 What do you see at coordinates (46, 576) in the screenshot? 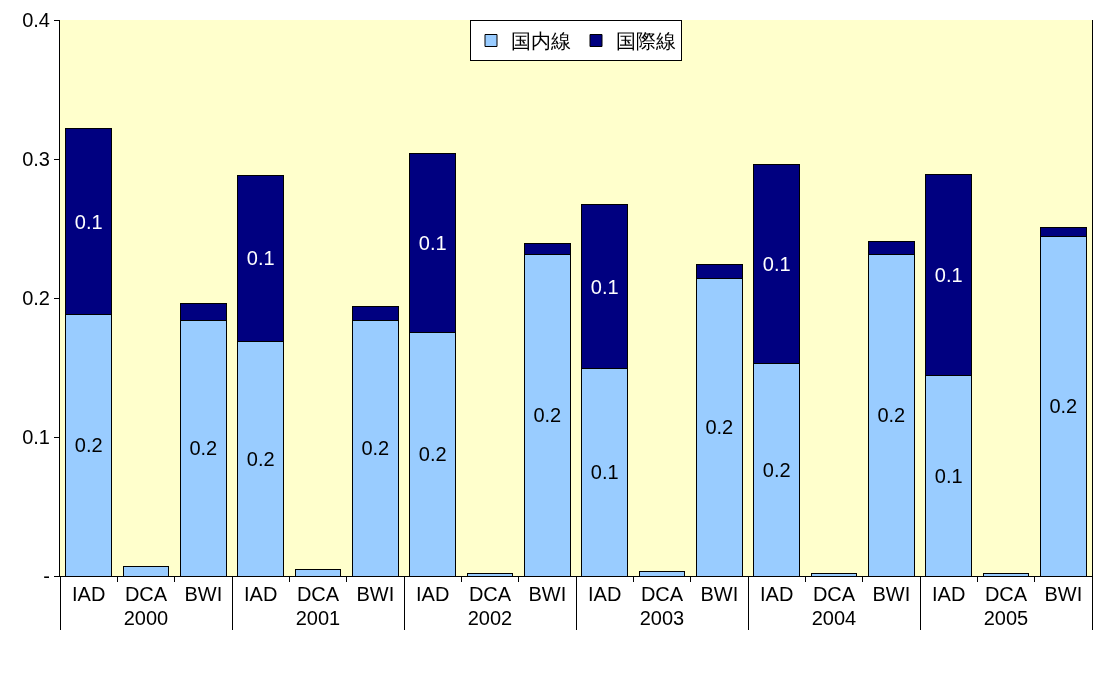
I see `y-tick-label: -` at bounding box center [46, 576].